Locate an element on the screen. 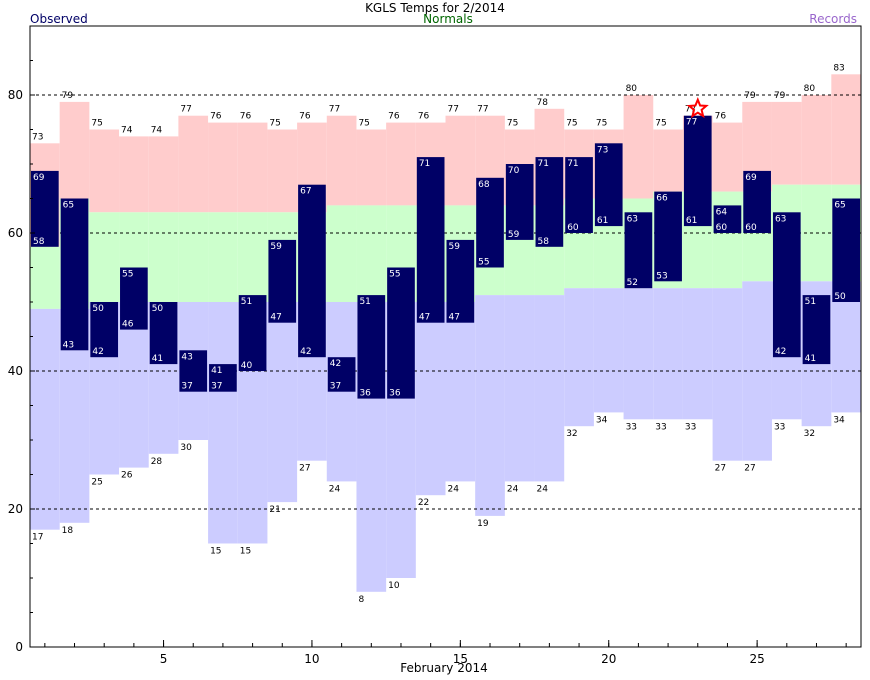 This screenshot has height=680, width=870. record-low-label: 34 is located at coordinates (602, 420).